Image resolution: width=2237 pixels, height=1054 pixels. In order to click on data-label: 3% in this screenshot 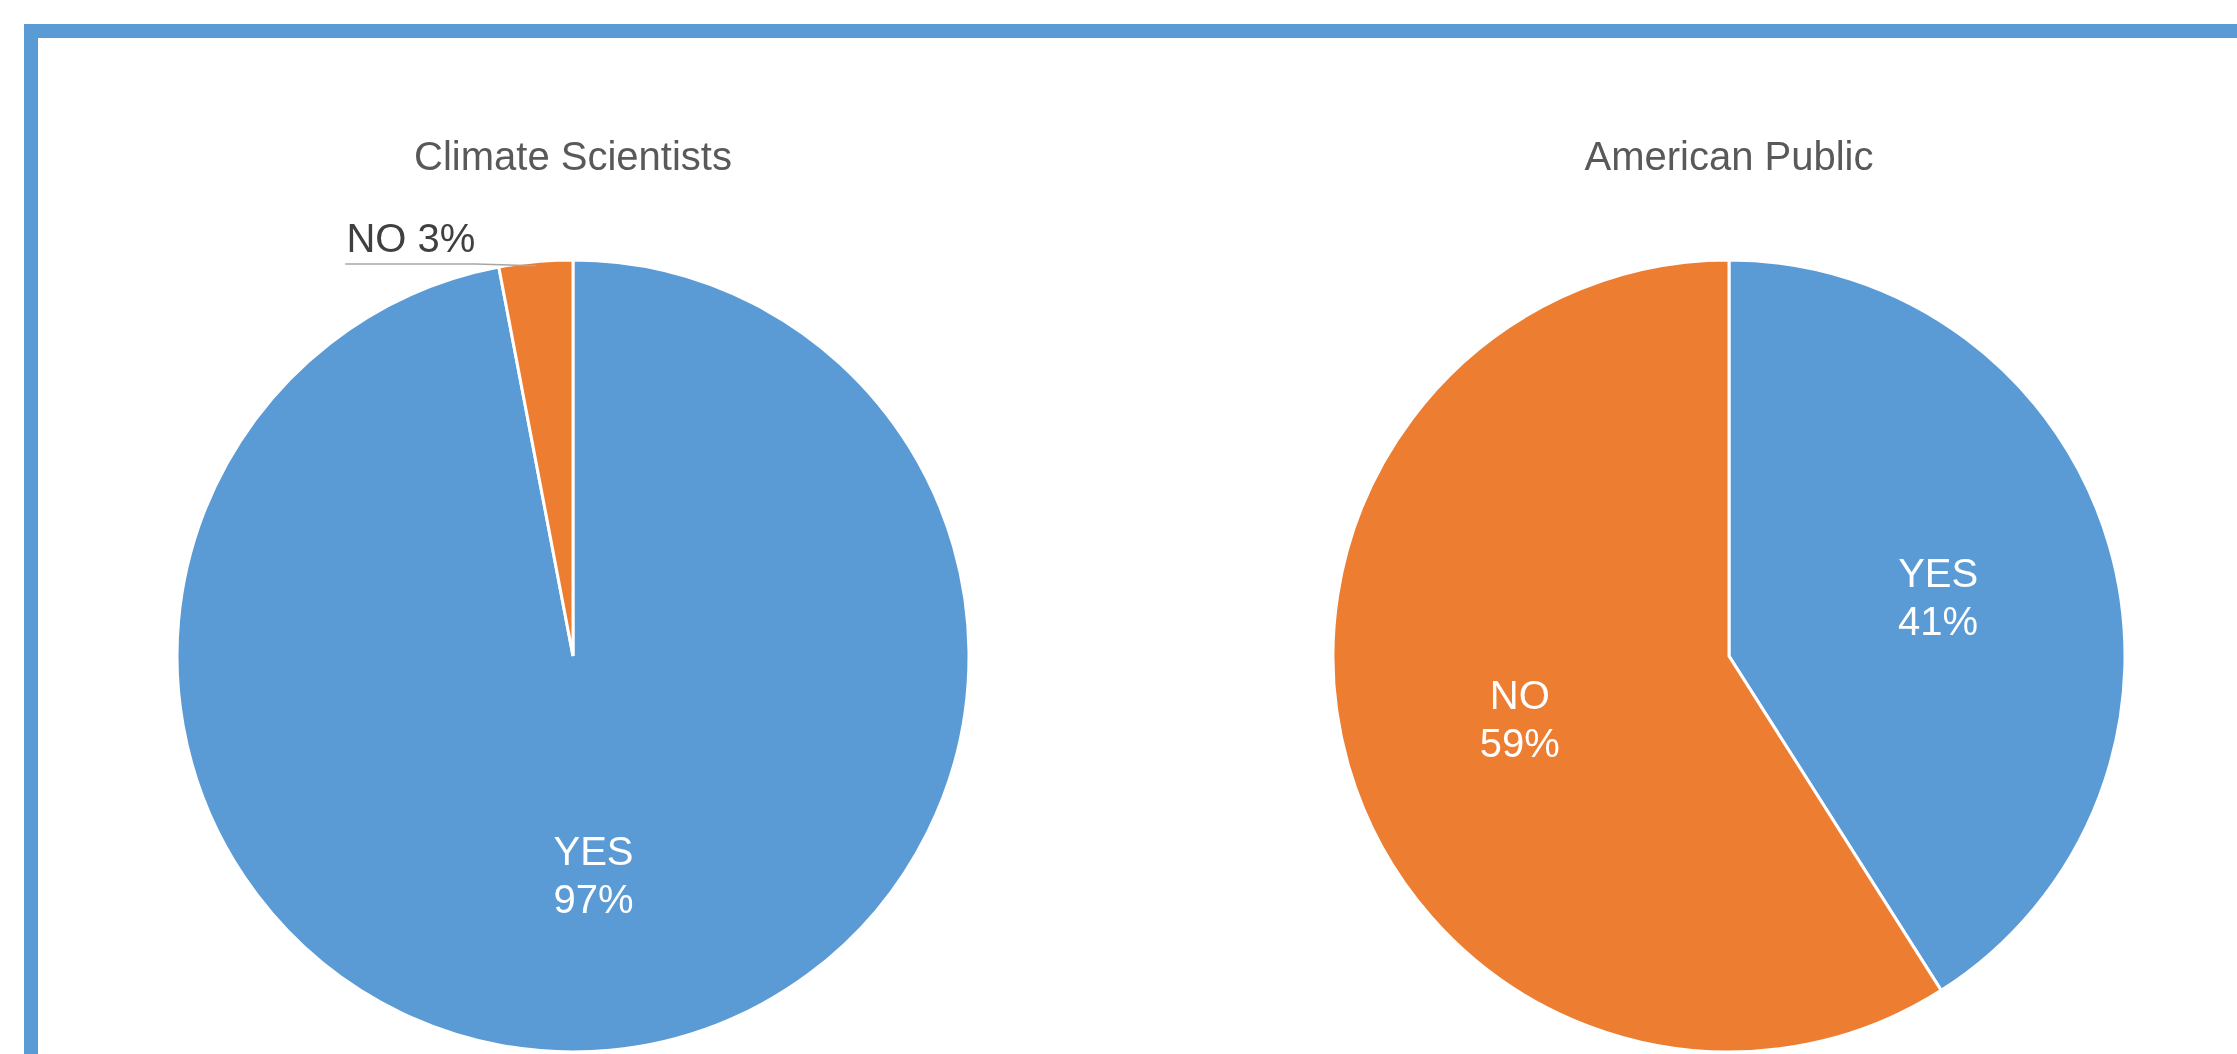, I will do `click(446, 238)`.